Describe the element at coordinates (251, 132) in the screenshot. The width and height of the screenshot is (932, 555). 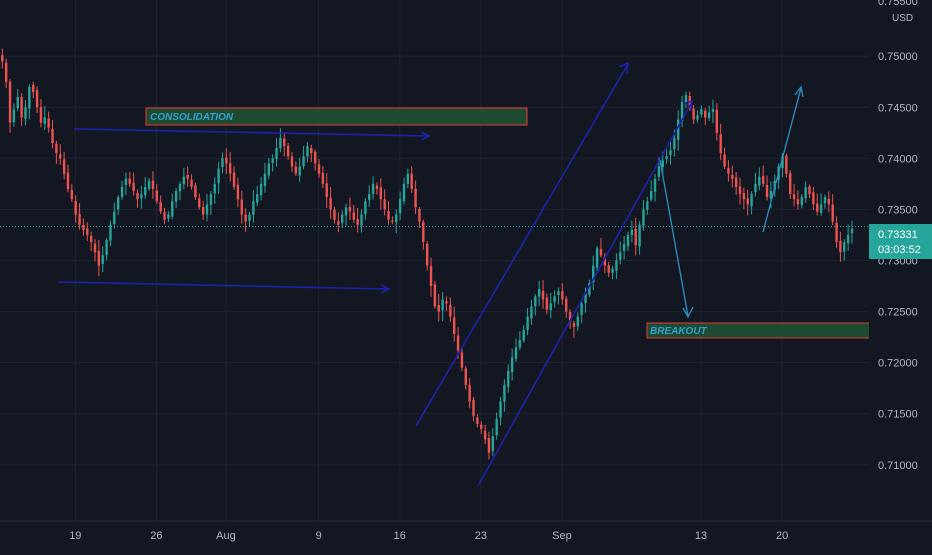
I see `upper-horizontal-arrow` at that location.